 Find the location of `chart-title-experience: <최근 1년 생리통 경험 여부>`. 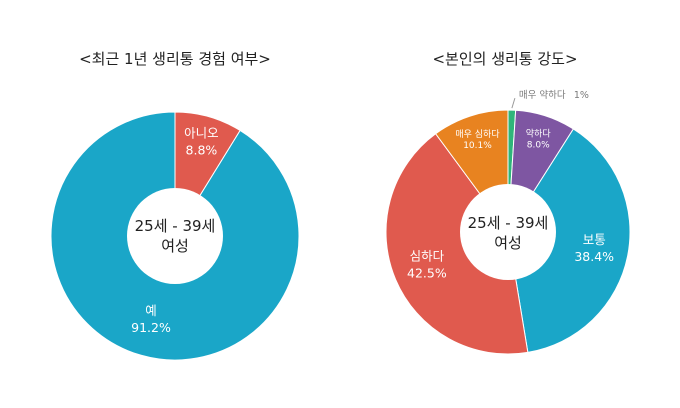

chart-title-experience: <최근 1년 생리통 경험 여부> is located at coordinates (175, 59).